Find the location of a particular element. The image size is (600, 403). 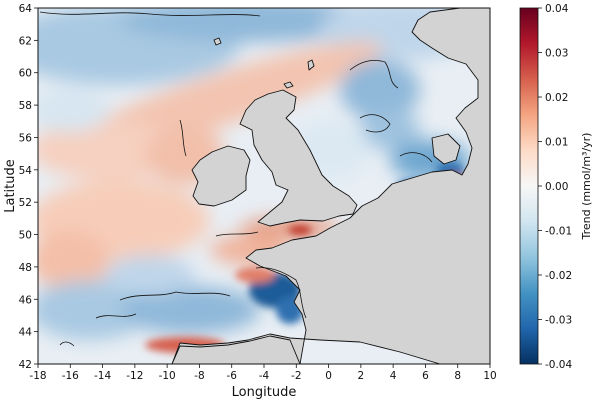

x-tick-label: 8 is located at coordinates (457, 376).